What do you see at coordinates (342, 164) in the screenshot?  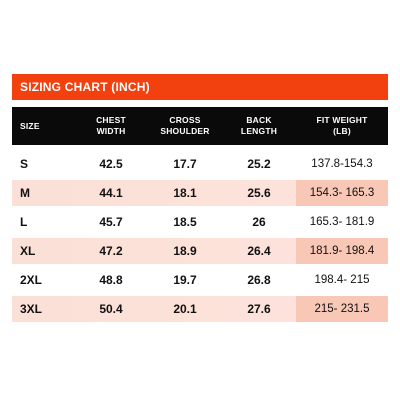 I see `fit-weight-cell: 137.8-154.3` at bounding box center [342, 164].